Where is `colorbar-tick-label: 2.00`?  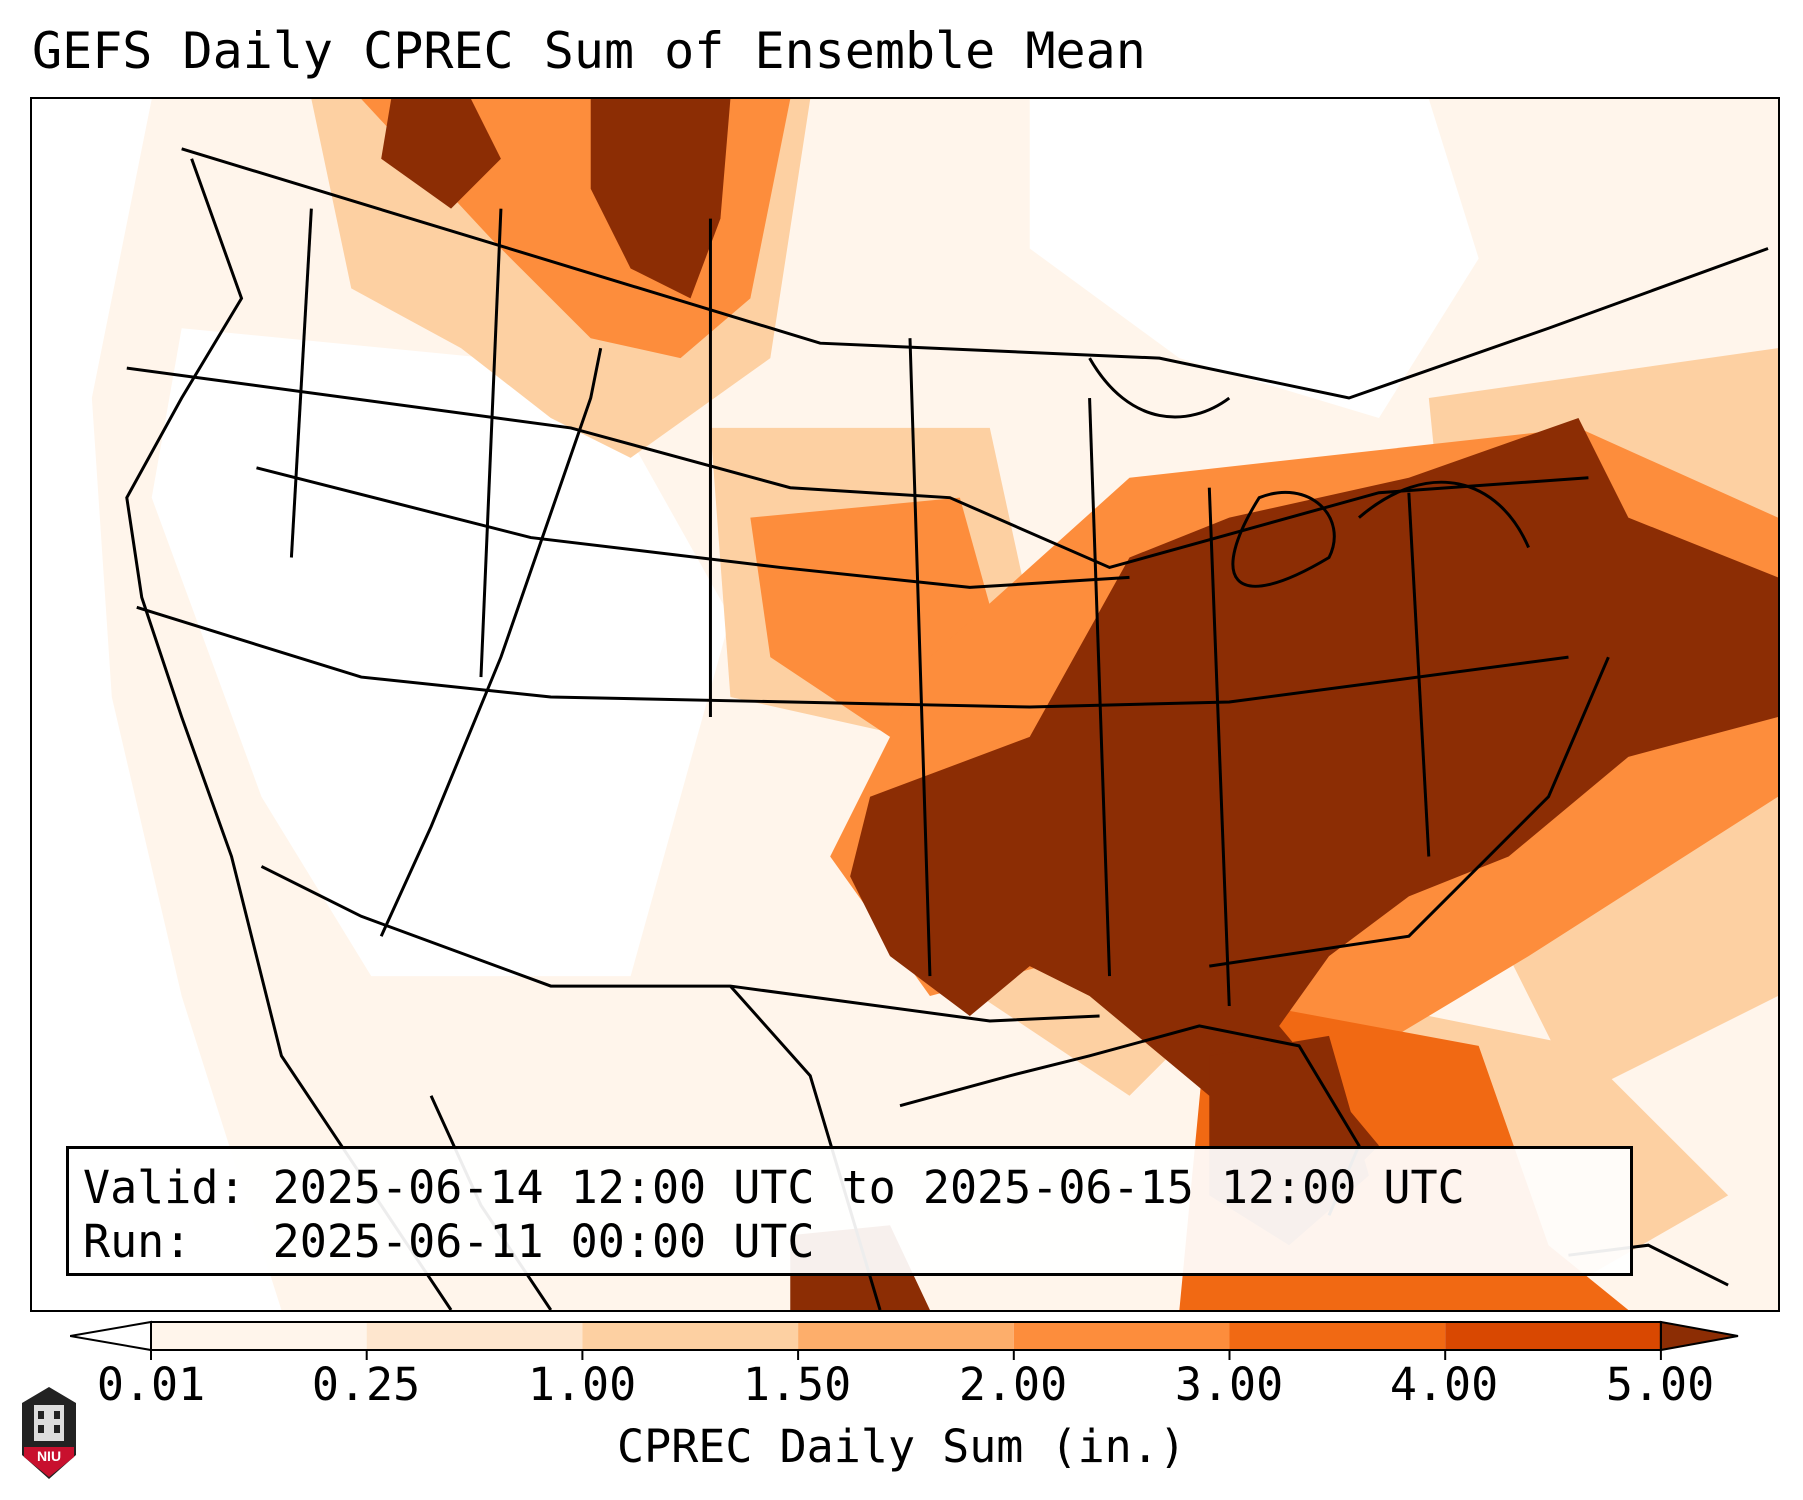 colorbar-tick-label: 2.00 is located at coordinates (1013, 1384).